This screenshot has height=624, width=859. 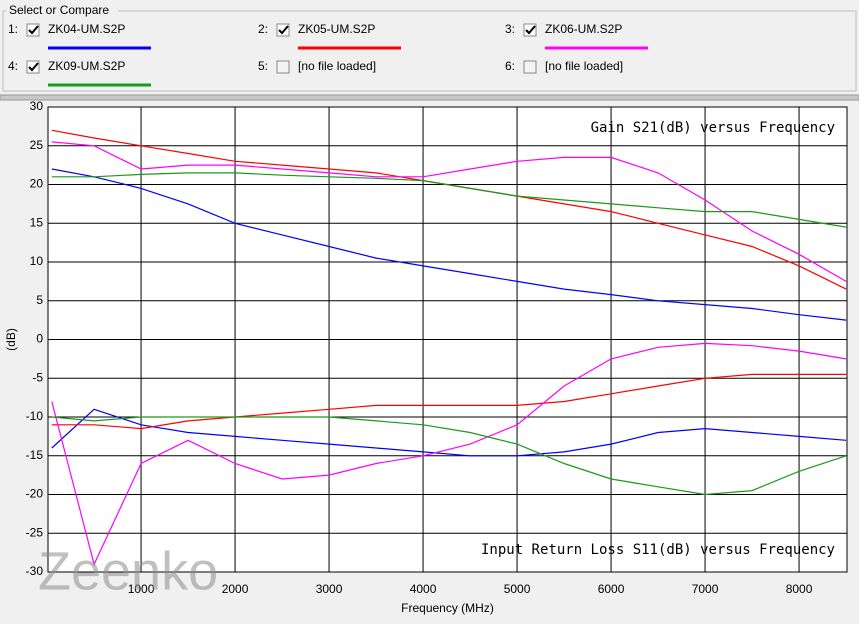 I want to click on x-tick-label: 6000, so click(x=611, y=589).